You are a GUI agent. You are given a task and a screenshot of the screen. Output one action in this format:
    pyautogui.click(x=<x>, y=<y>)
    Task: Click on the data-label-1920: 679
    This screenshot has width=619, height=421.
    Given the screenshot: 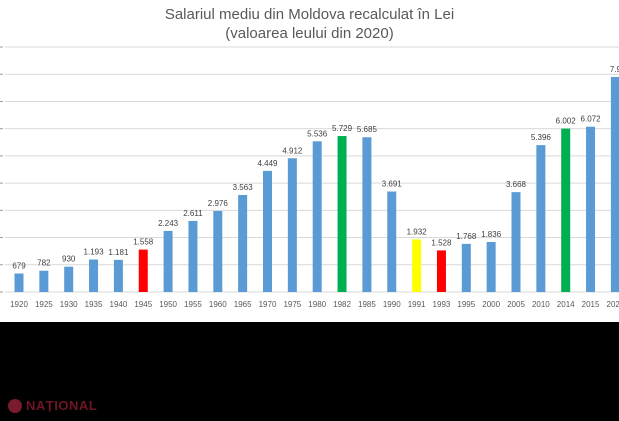 What is the action you would take?
    pyautogui.click(x=19, y=266)
    